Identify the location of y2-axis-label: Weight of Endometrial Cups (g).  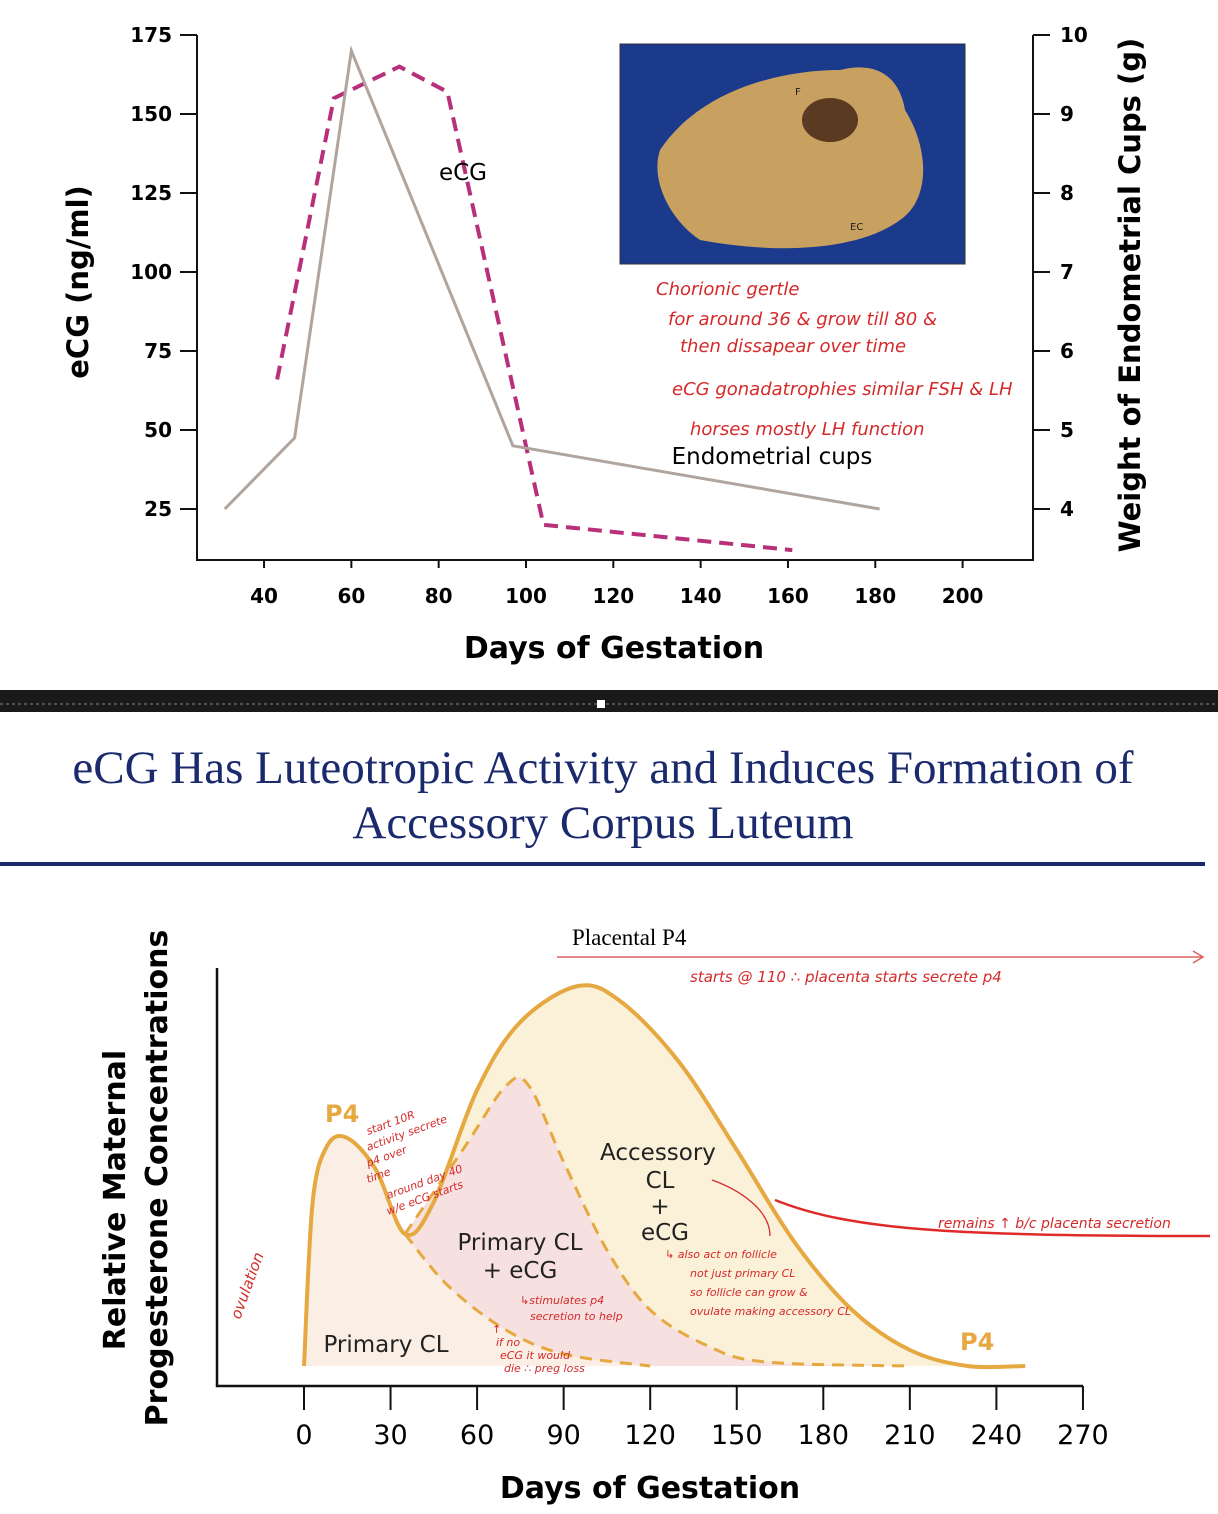
(1130, 295).